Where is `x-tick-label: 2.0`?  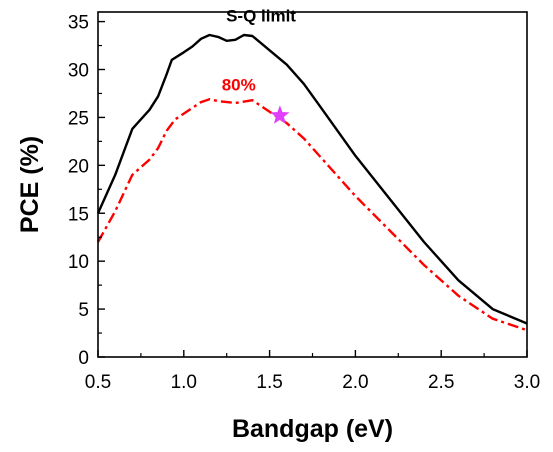
x-tick-label: 2.0 is located at coordinates (355, 382).